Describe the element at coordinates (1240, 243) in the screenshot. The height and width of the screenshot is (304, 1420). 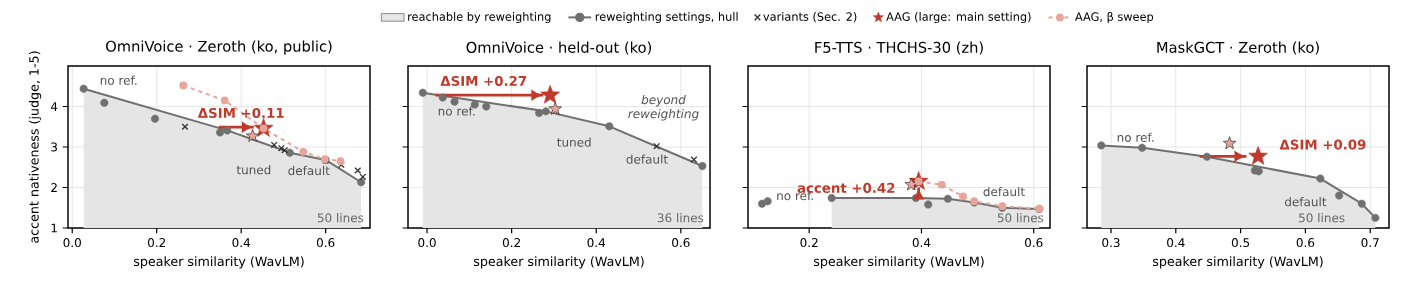
I see `x-tick-label: 0.5` at that location.